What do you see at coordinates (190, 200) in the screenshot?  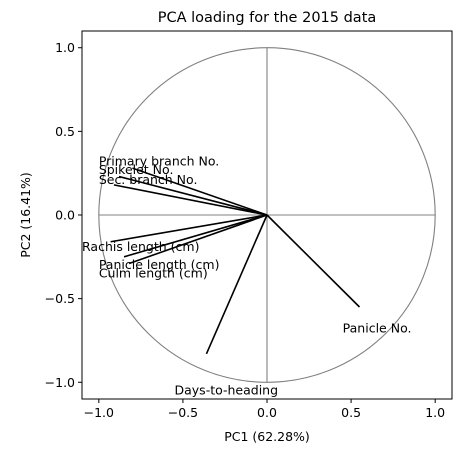 I see `loading-vector-sec-branch-no` at bounding box center [190, 200].